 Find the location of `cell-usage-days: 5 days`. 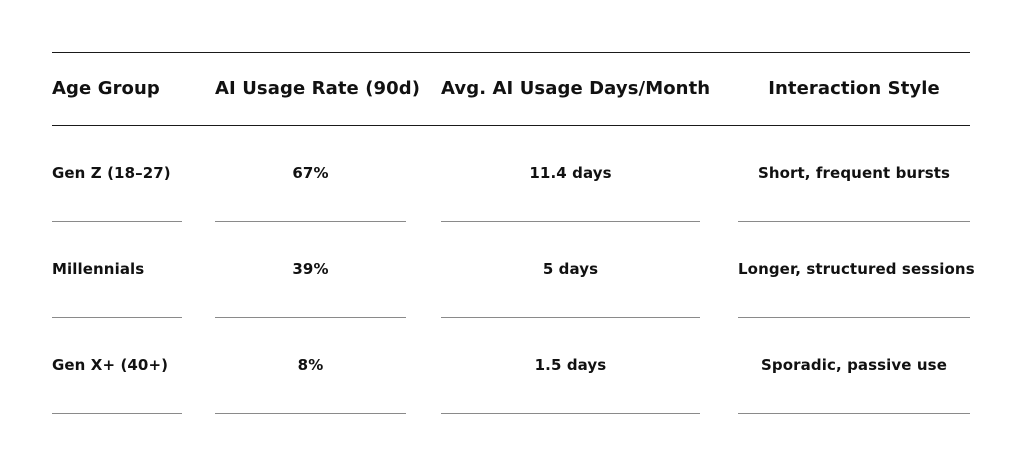

cell-usage-days: 5 days is located at coordinates (570, 269).